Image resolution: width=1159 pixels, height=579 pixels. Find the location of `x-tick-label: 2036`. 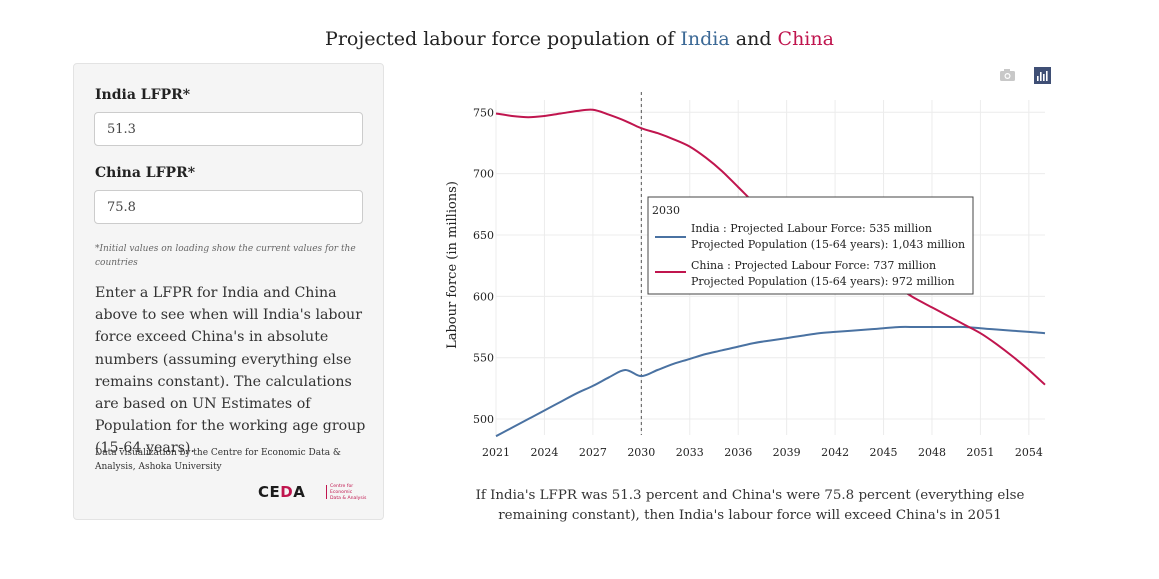

x-tick-label: 2036 is located at coordinates (738, 452).